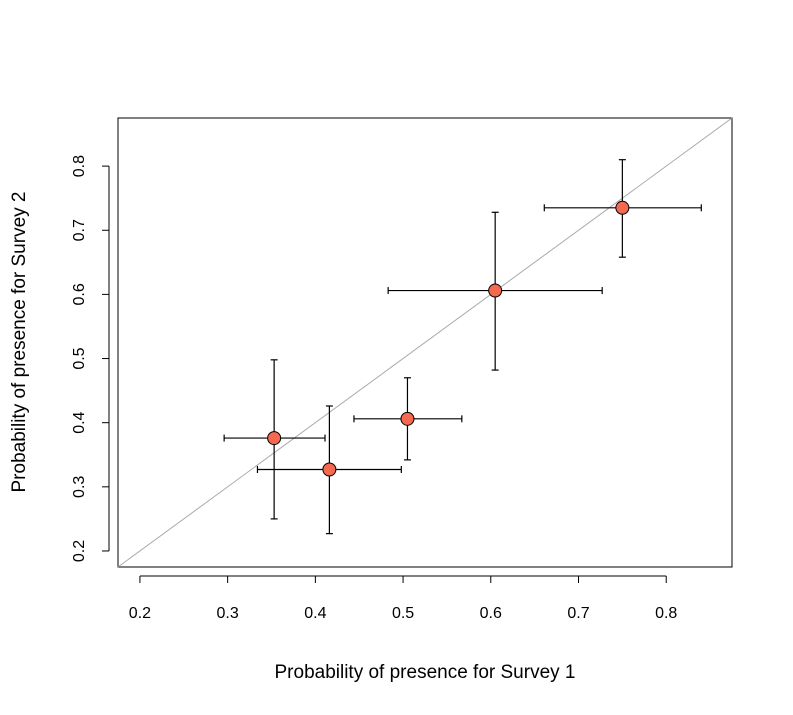 The height and width of the screenshot is (715, 793). I want to click on x-axis: 0.2 0.3 0.4 0.5 0.6 0.7 0.8, so click(403, 598).